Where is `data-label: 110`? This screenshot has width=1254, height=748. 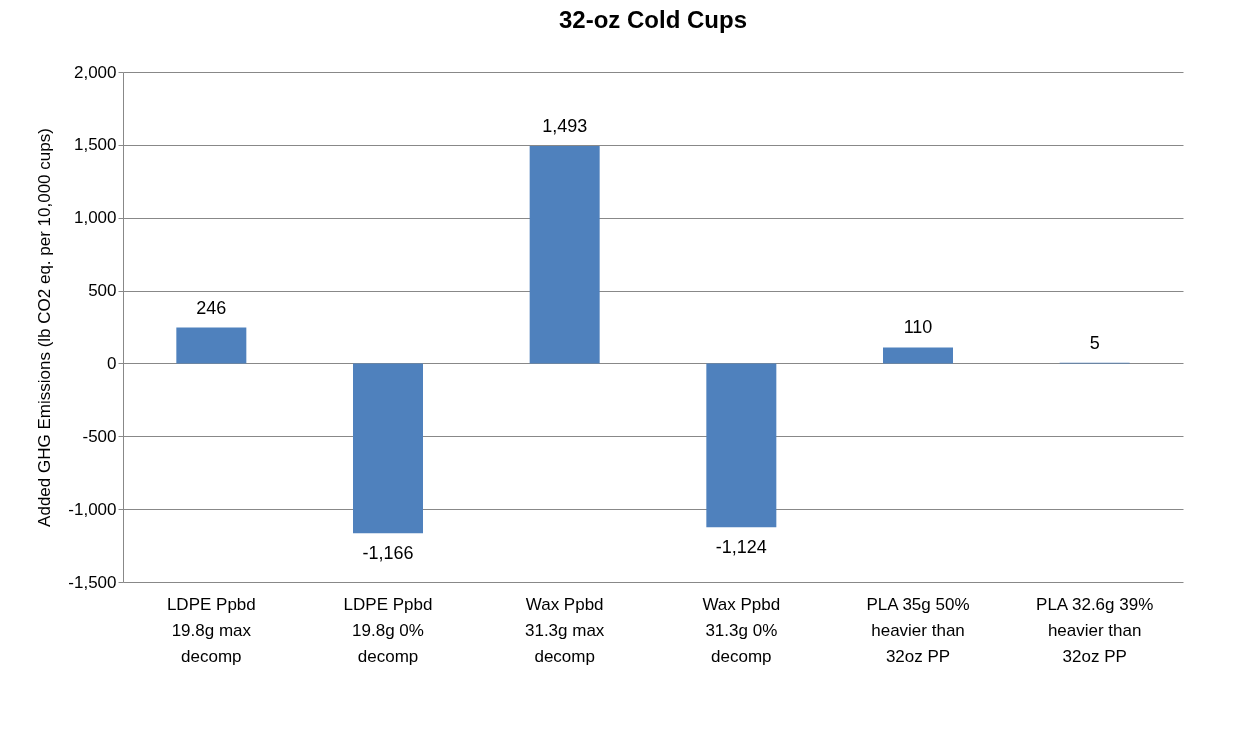 data-label: 110 is located at coordinates (918, 327).